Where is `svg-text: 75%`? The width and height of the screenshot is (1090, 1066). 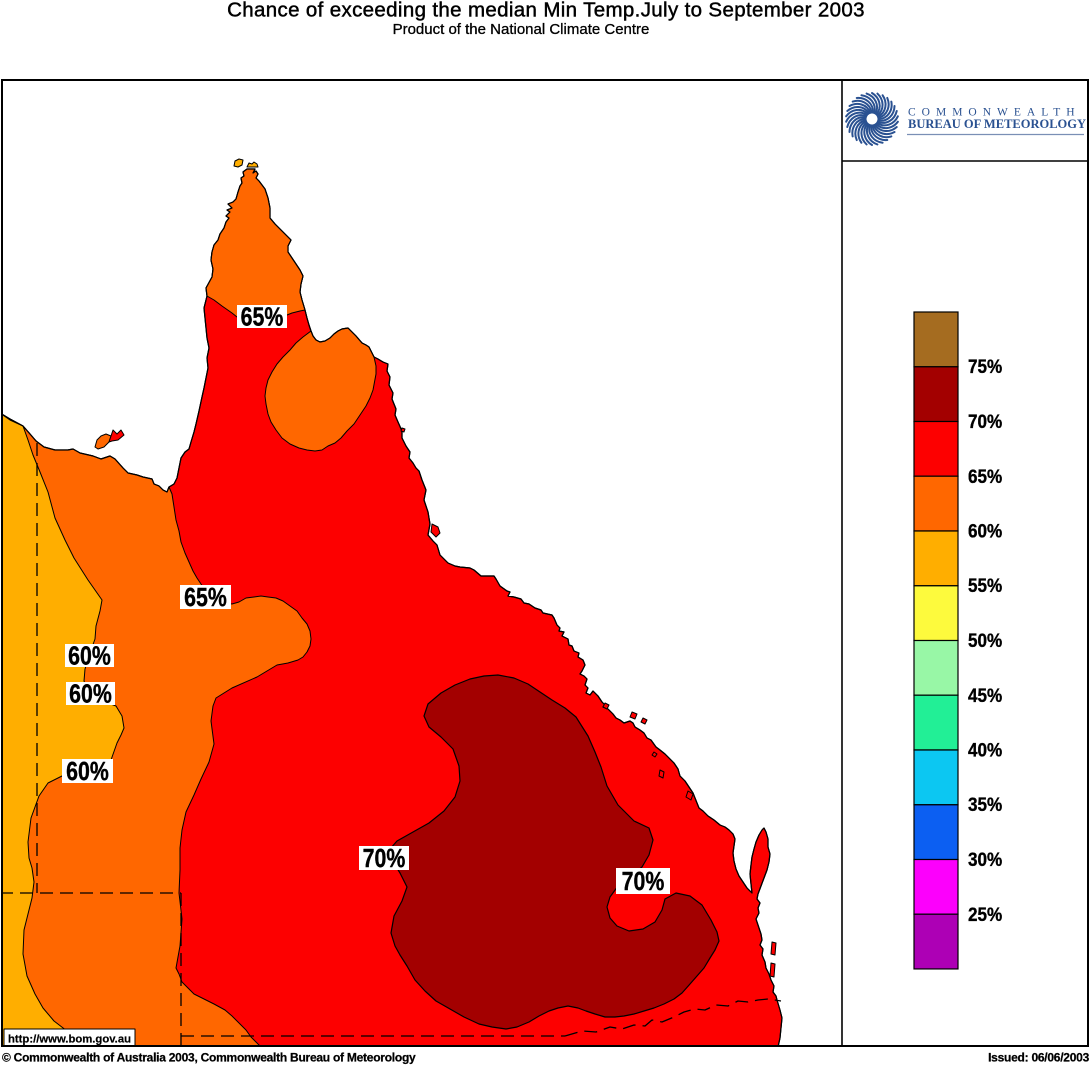
svg-text: 75% is located at coordinates (985, 366).